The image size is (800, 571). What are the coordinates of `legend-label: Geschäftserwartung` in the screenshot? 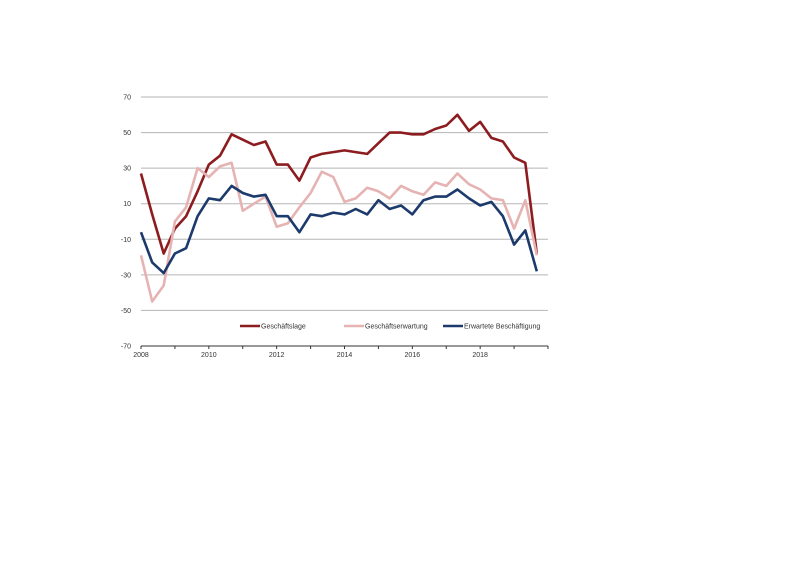 It's located at (396, 327).